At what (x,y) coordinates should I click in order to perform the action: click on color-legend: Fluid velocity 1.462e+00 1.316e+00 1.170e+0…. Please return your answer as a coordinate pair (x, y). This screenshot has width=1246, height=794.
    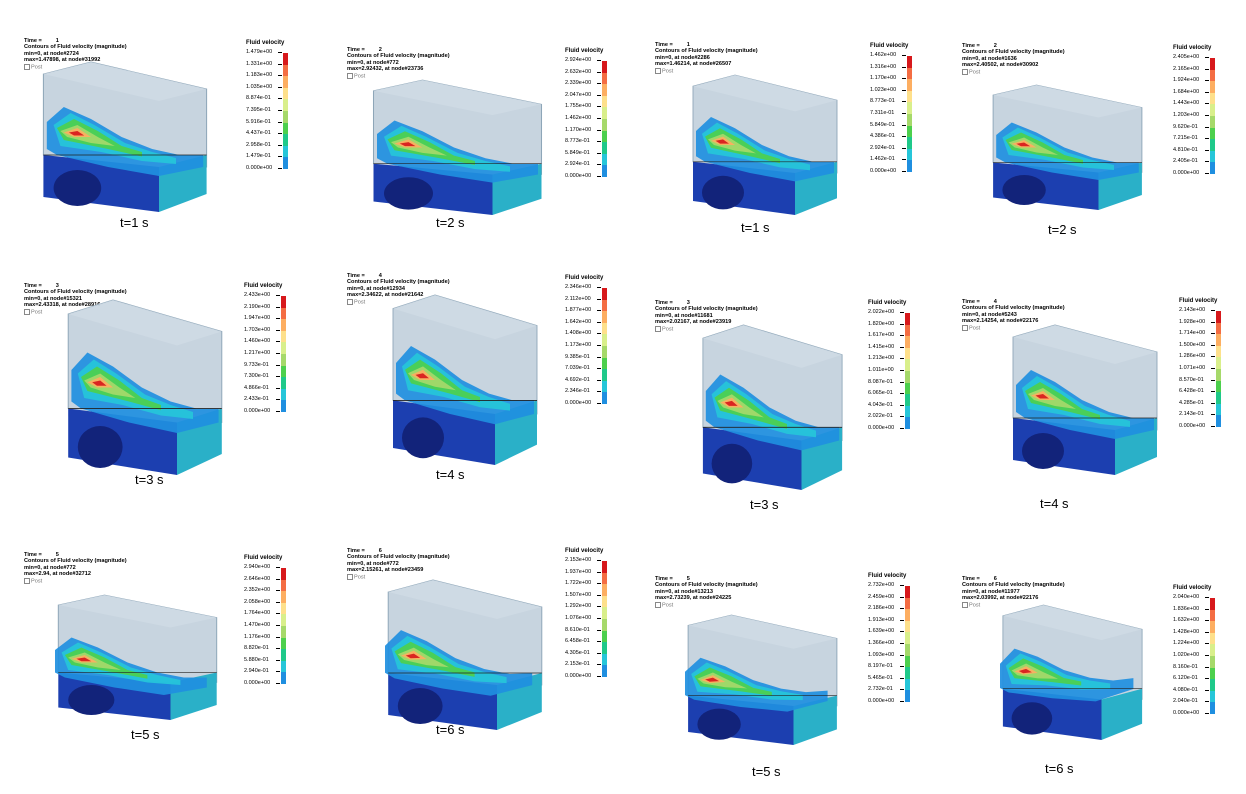
    Looking at the image, I should click on (891, 112).